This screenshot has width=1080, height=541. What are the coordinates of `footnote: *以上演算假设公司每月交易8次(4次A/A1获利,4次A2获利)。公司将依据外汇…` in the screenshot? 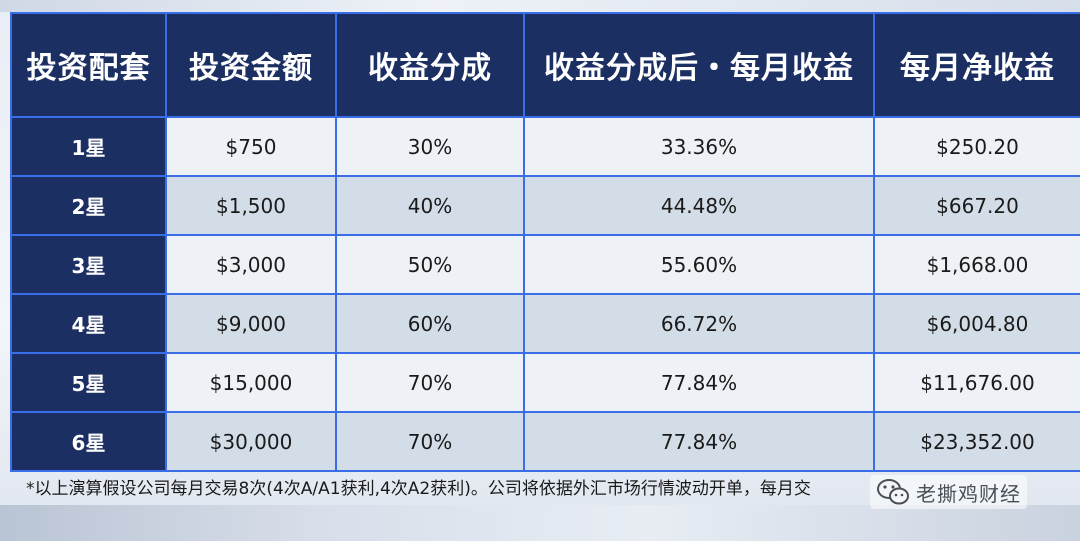 It's located at (418, 489).